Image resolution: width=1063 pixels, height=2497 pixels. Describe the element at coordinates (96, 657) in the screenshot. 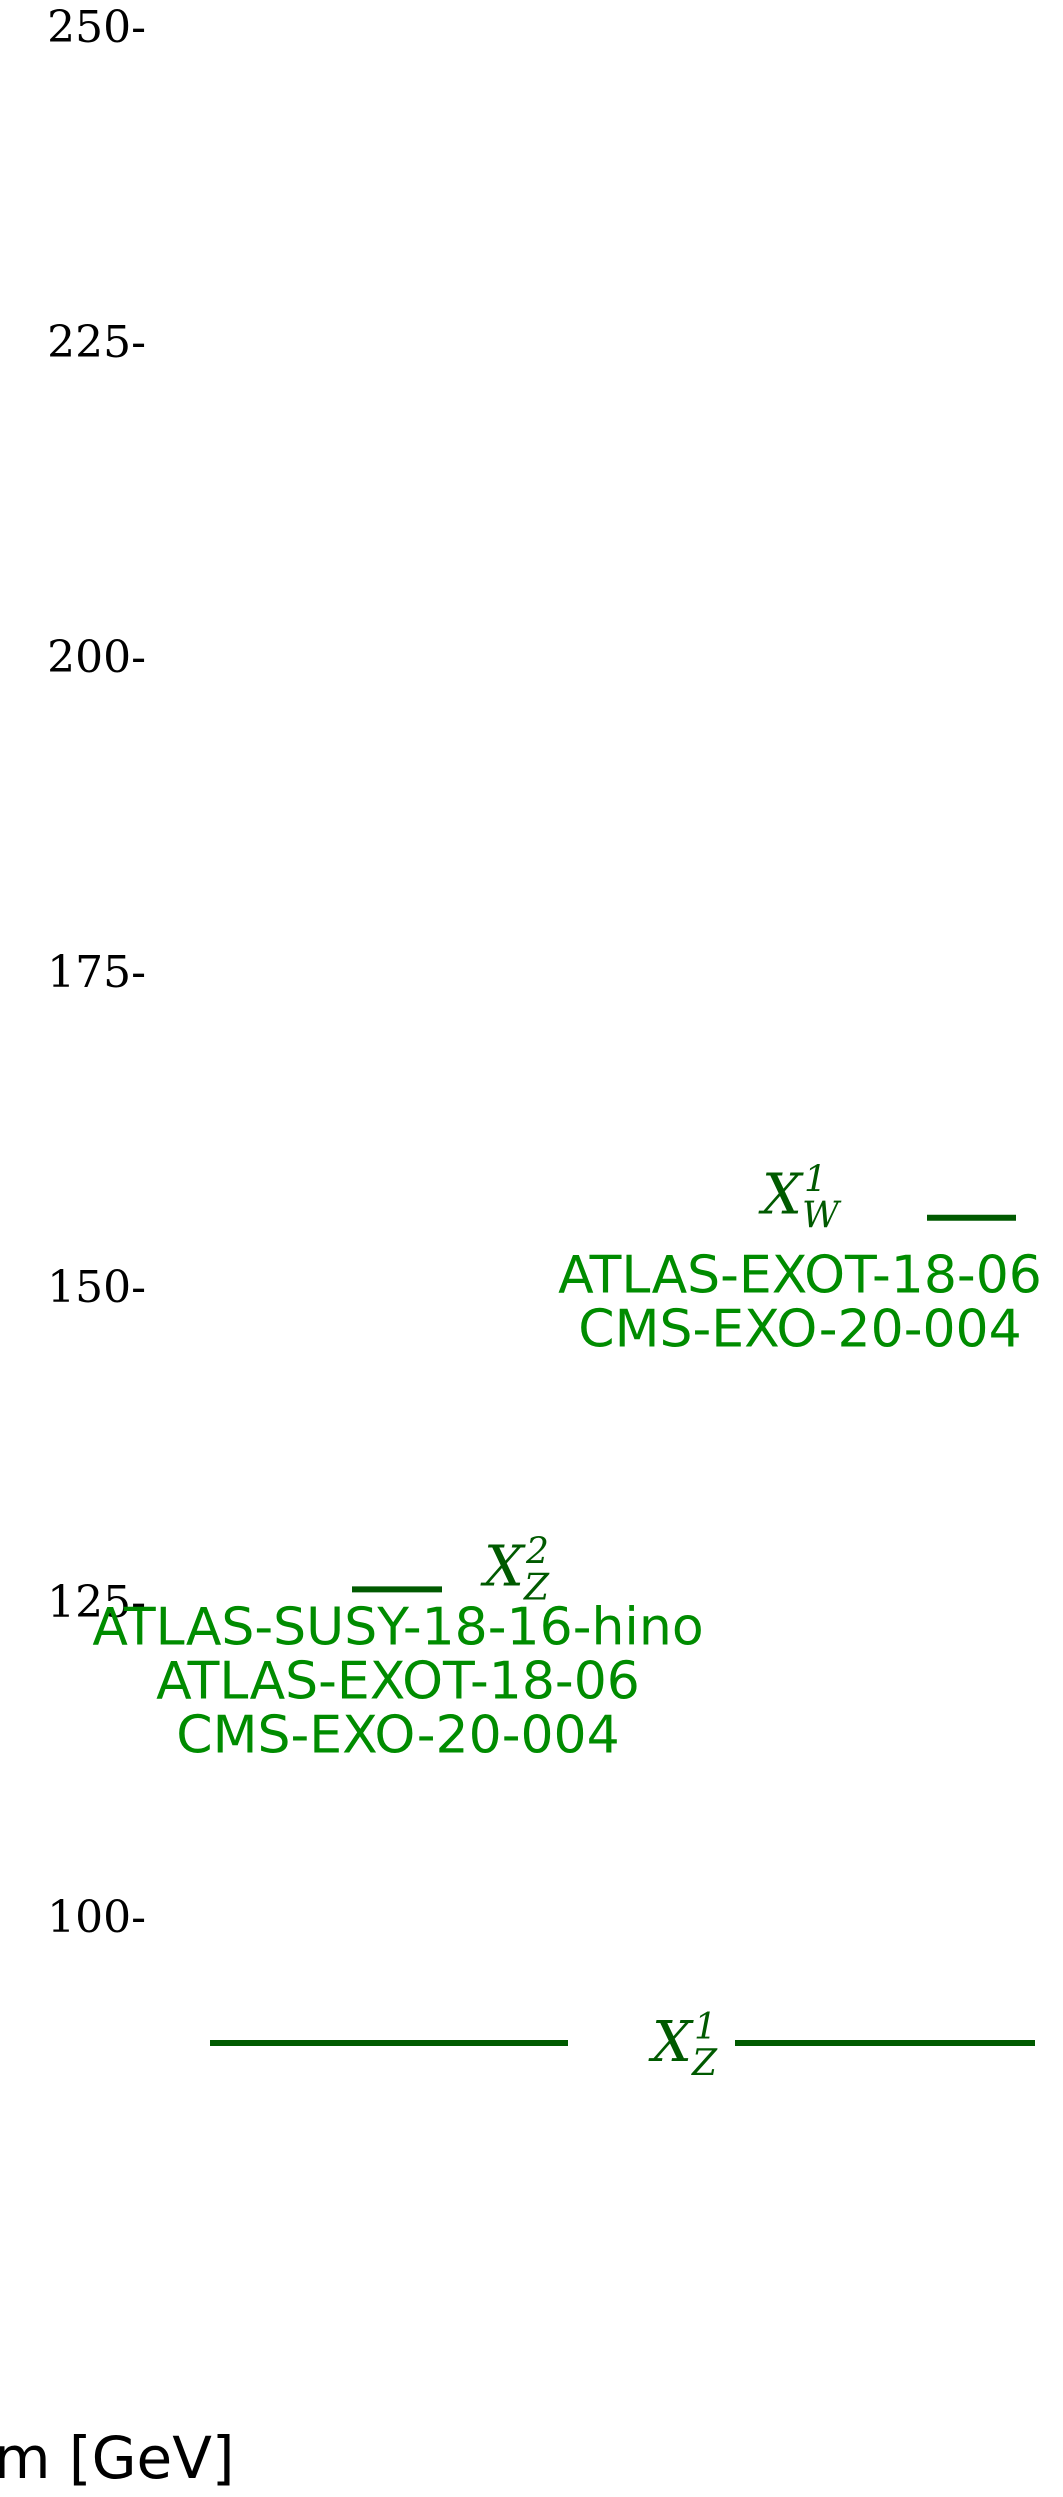

I see `y-tick-label-200: 200-` at that location.